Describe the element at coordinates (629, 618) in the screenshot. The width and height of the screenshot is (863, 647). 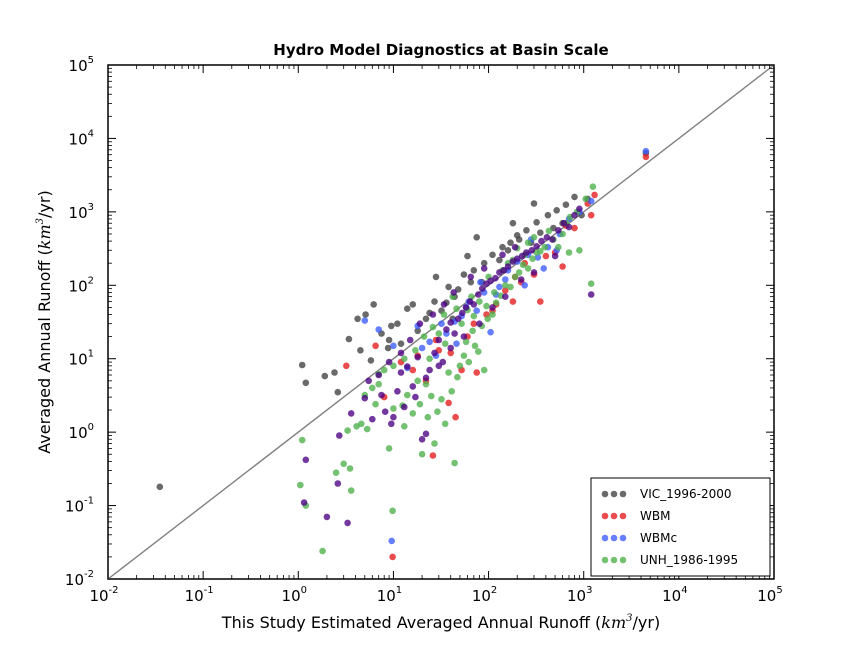
I see `x-axis-label-unit-exp: 3` at that location.